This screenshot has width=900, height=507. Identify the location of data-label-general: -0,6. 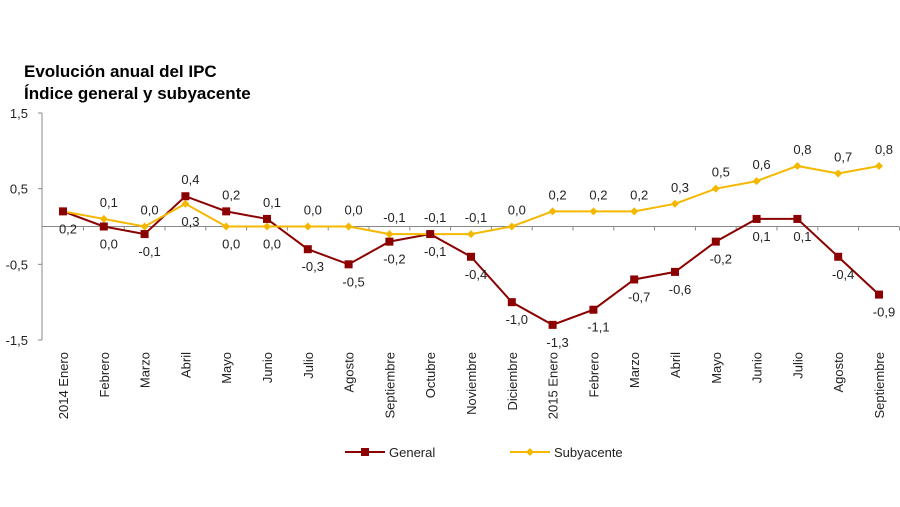
(680, 289).